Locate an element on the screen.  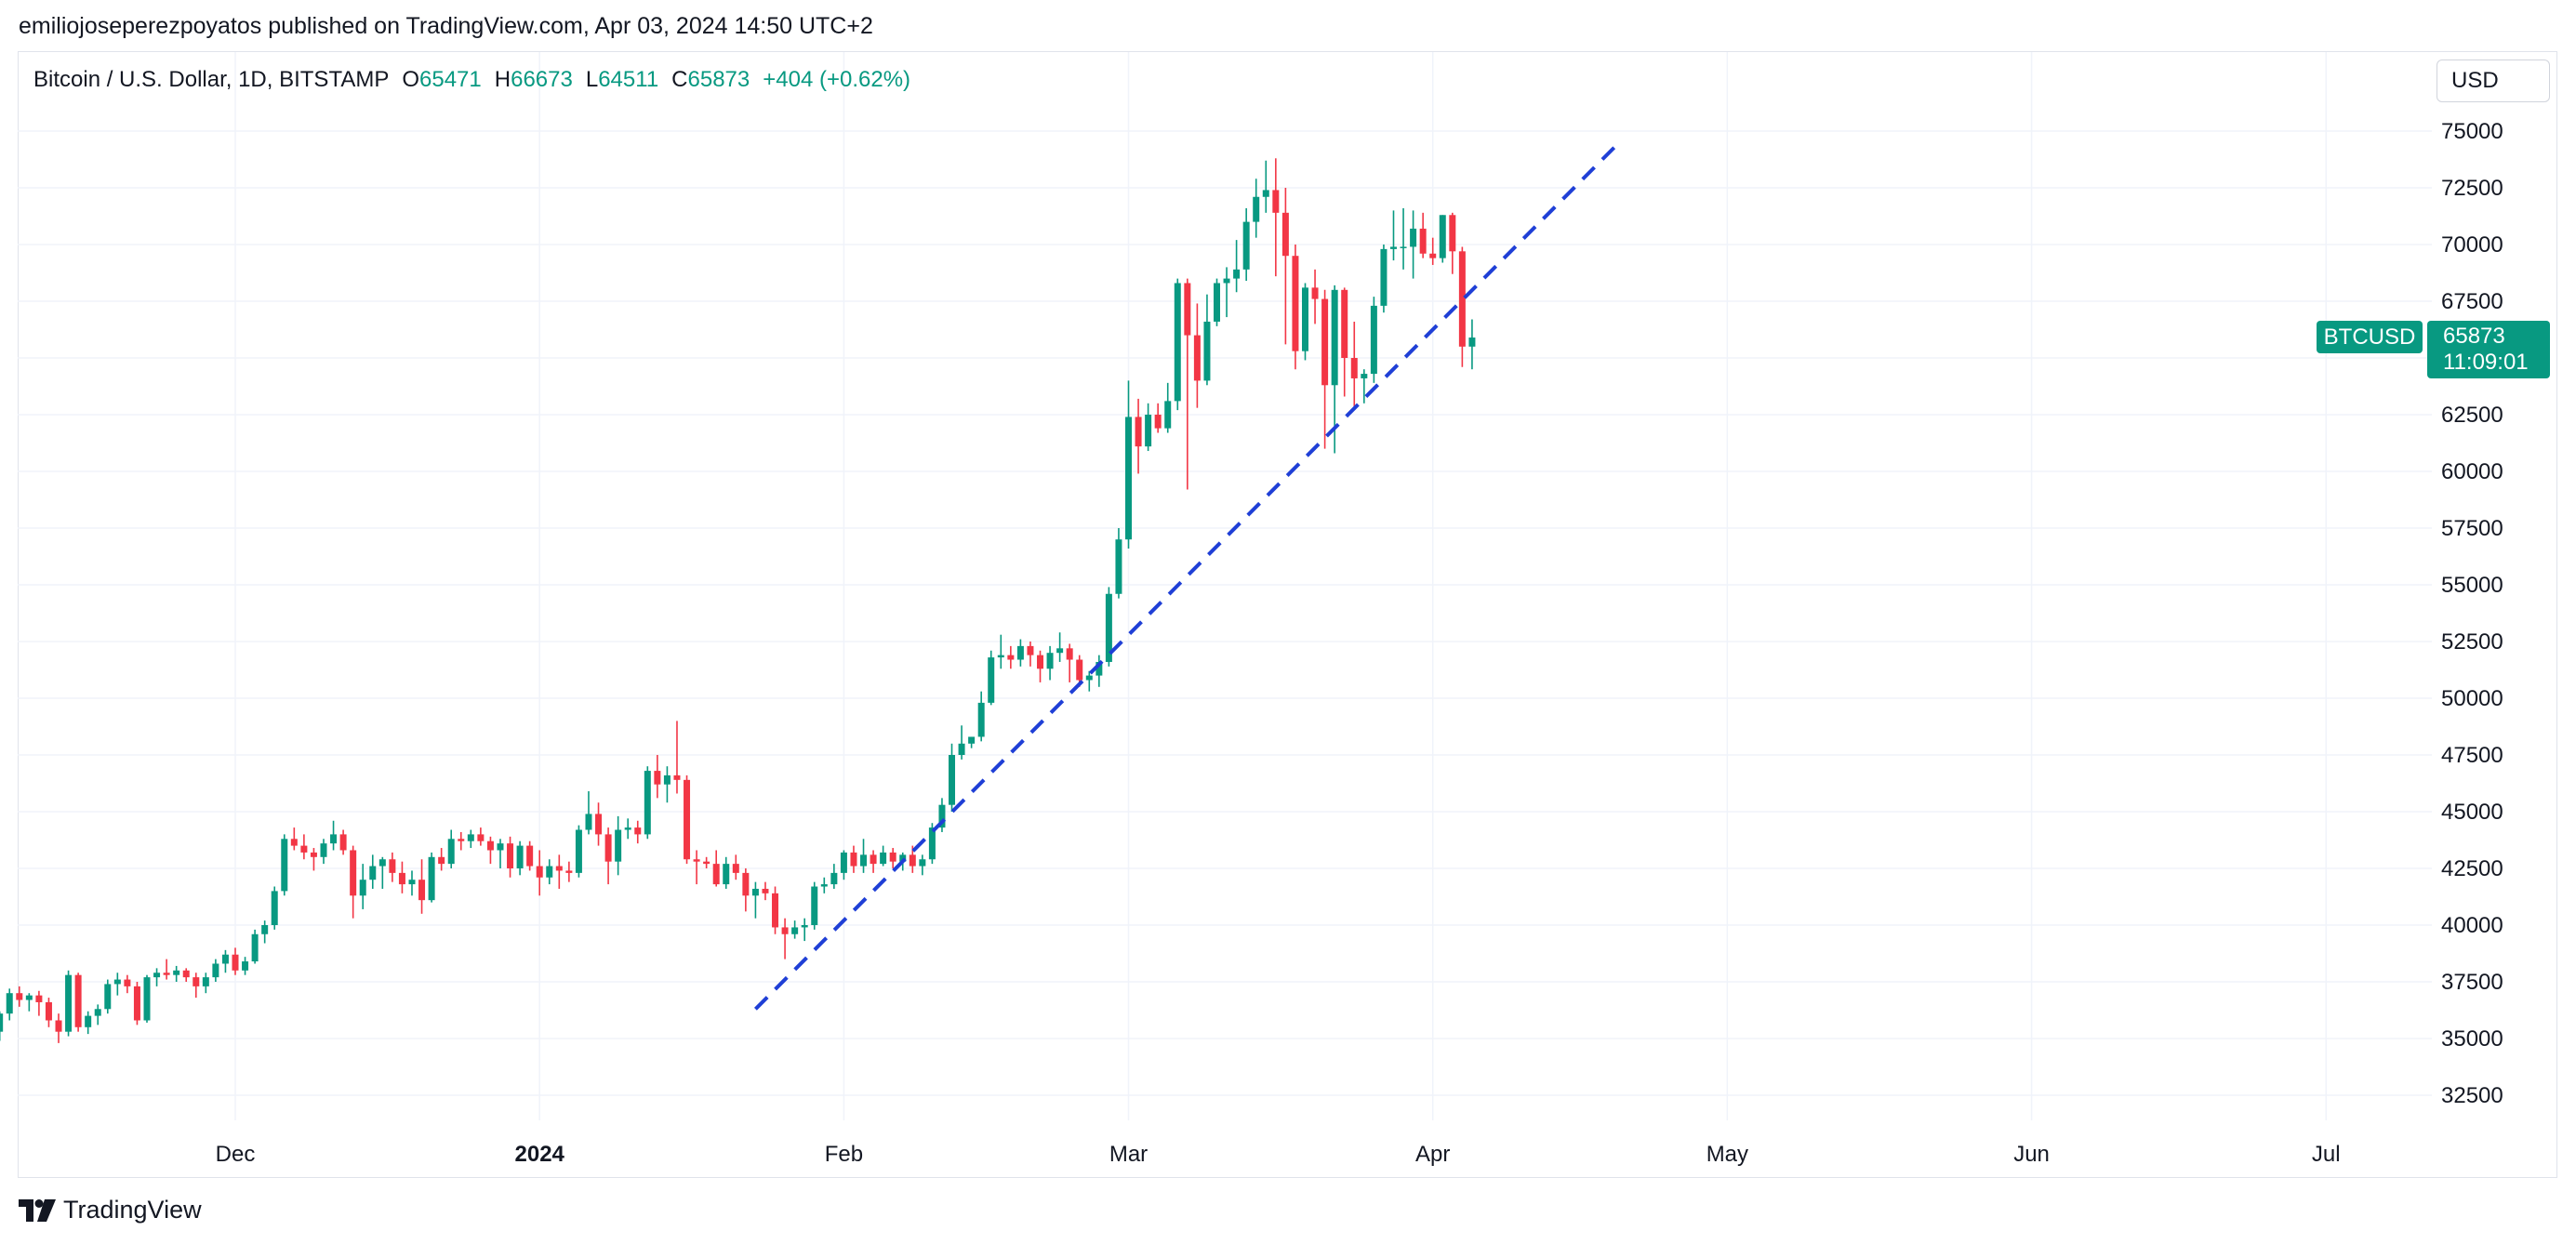
legend-high-label: H is located at coordinates (502, 79).